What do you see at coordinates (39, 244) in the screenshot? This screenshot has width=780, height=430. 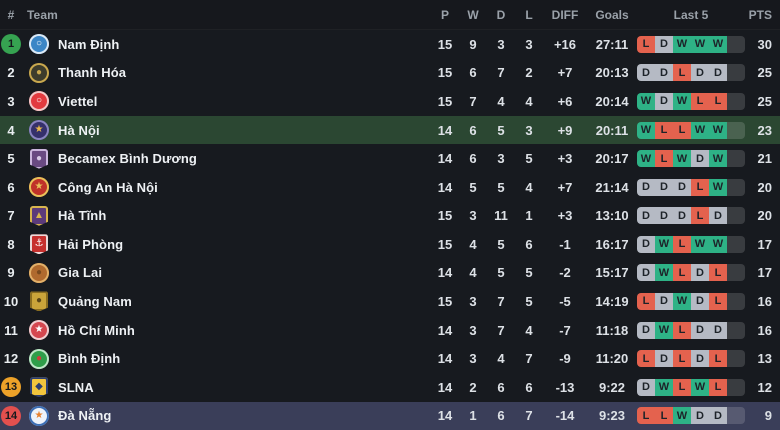 I see `team-logo-icon: ⚓` at bounding box center [39, 244].